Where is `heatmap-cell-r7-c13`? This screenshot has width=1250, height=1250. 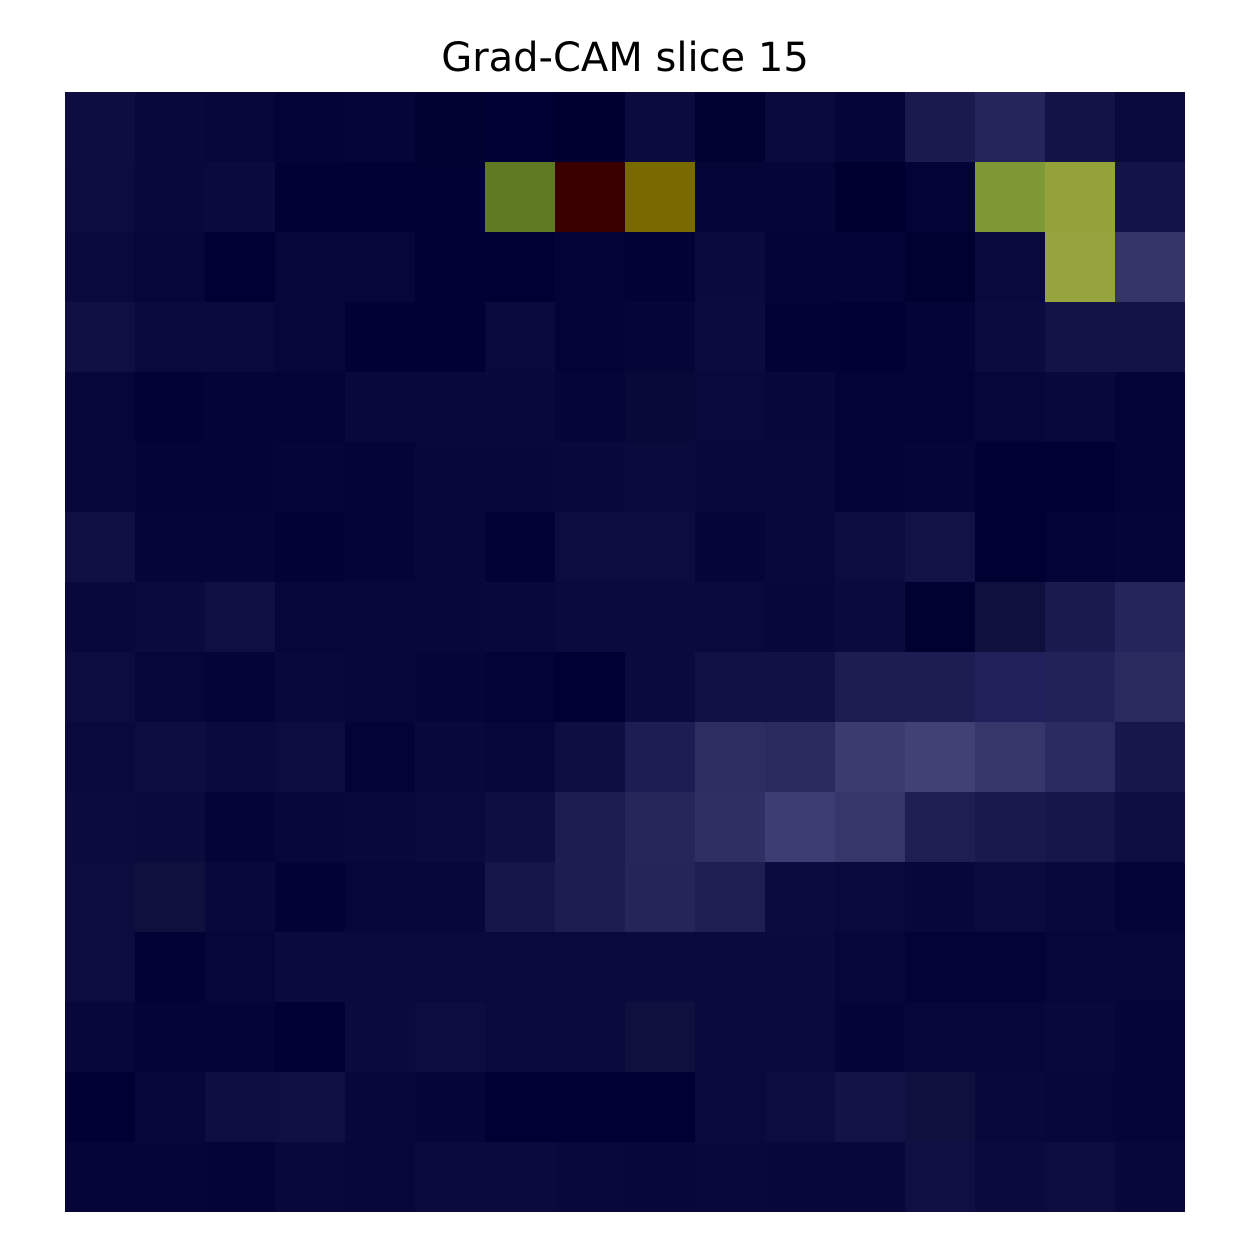 heatmap-cell-r7-c13 is located at coordinates (1010, 617).